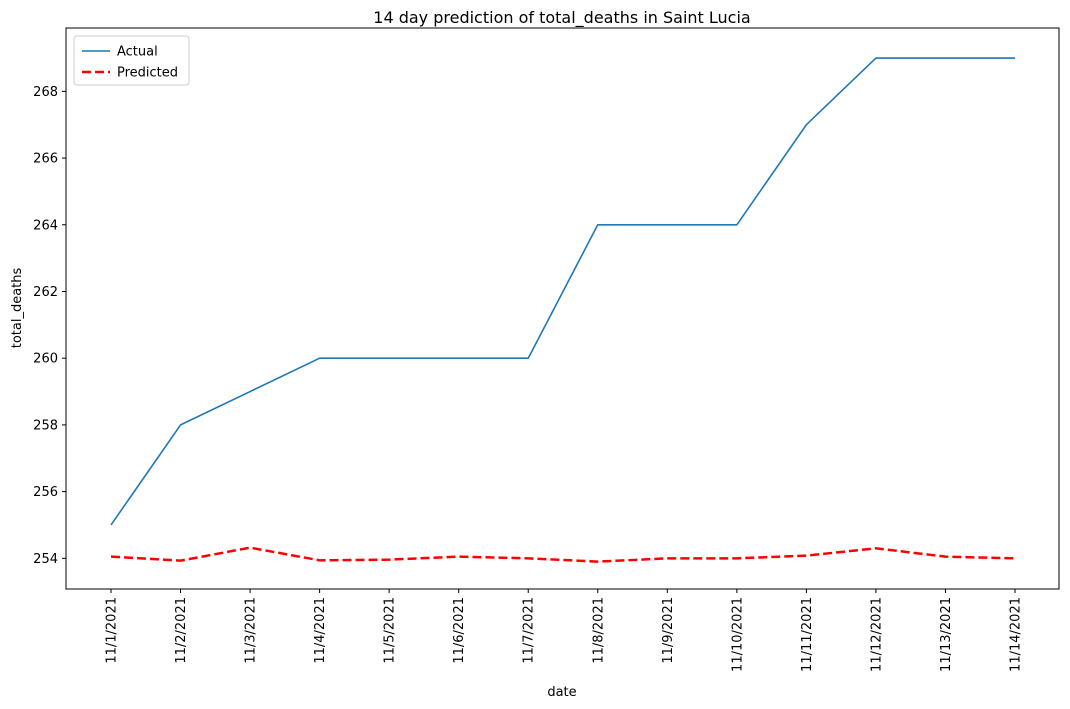 Image resolution: width=1070 pixels, height=709 pixels. What do you see at coordinates (17, 308) in the screenshot?
I see `y-axis-label: total_deaths` at bounding box center [17, 308].